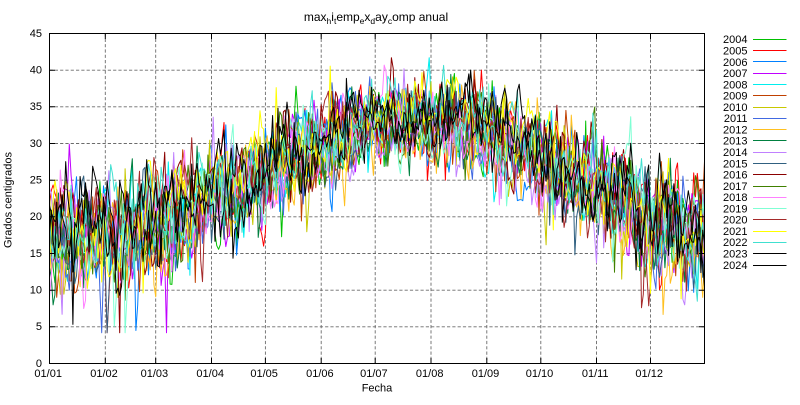 This screenshot has width=800, height=405. What do you see at coordinates (735, 52) in the screenshot?
I see `svg-text: 2005` at bounding box center [735, 52].